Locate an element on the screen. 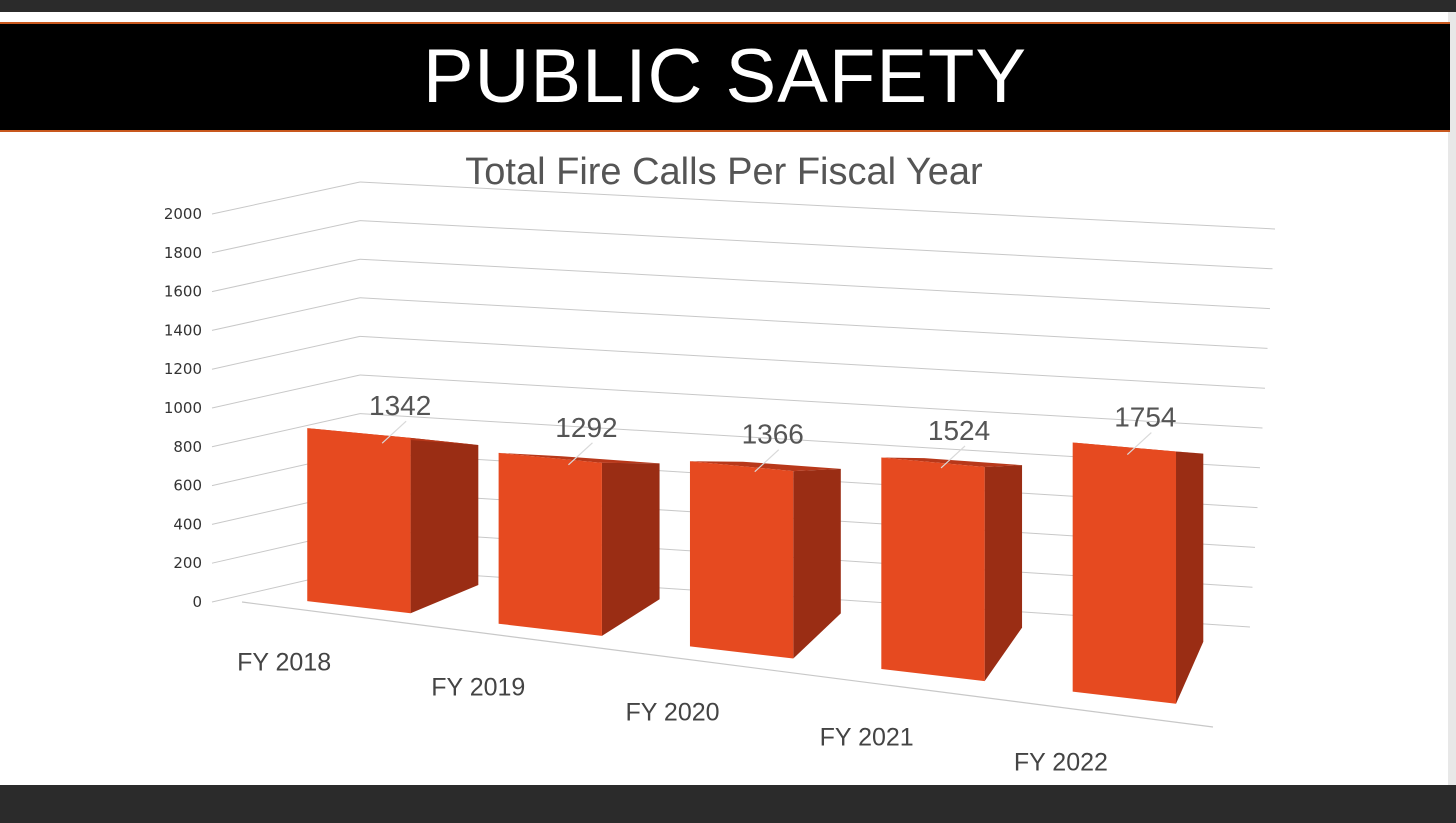 Image resolution: width=1456 pixels, height=823 pixels. x-tick-label: FY 2019 is located at coordinates (478, 688).